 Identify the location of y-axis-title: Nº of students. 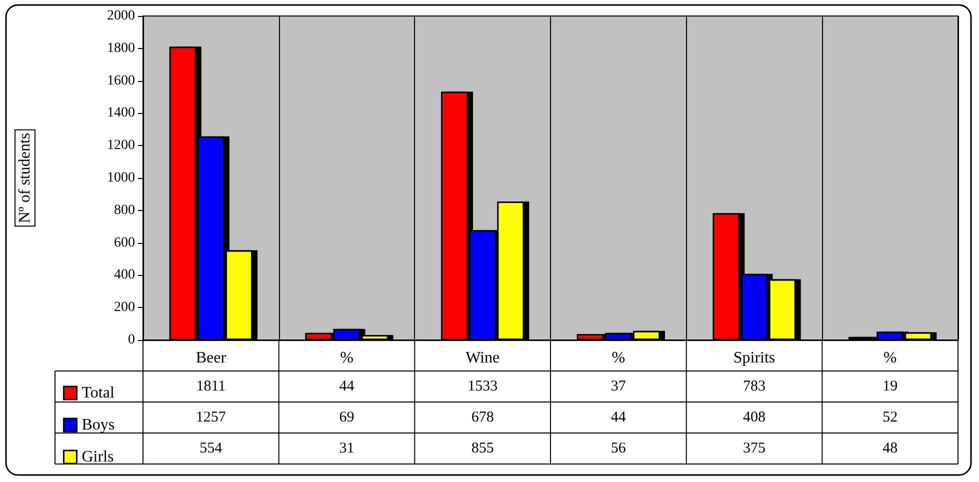
(25, 178).